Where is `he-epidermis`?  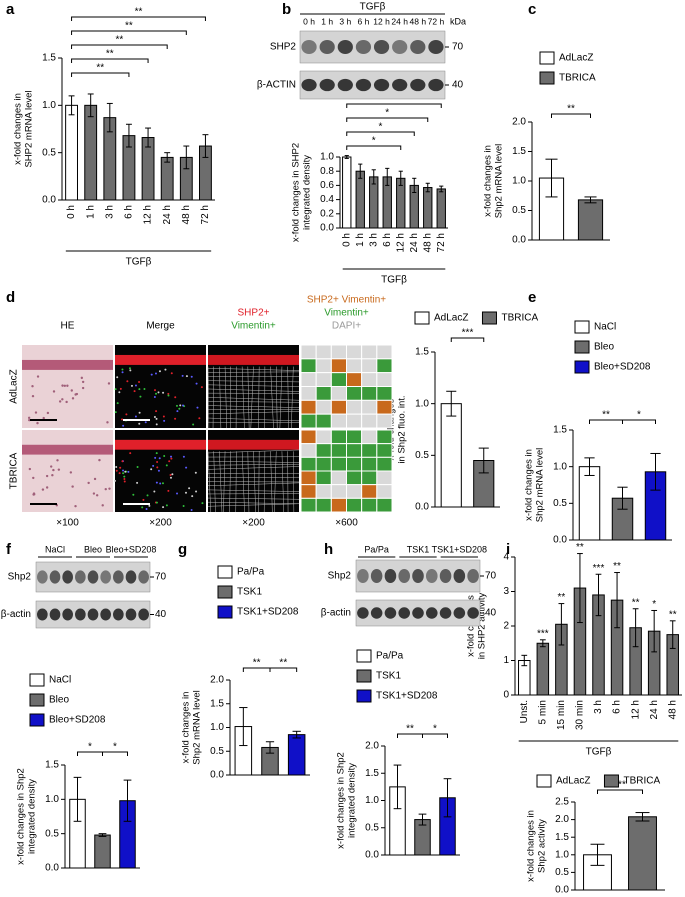
he-epidermis is located at coordinates (67, 449).